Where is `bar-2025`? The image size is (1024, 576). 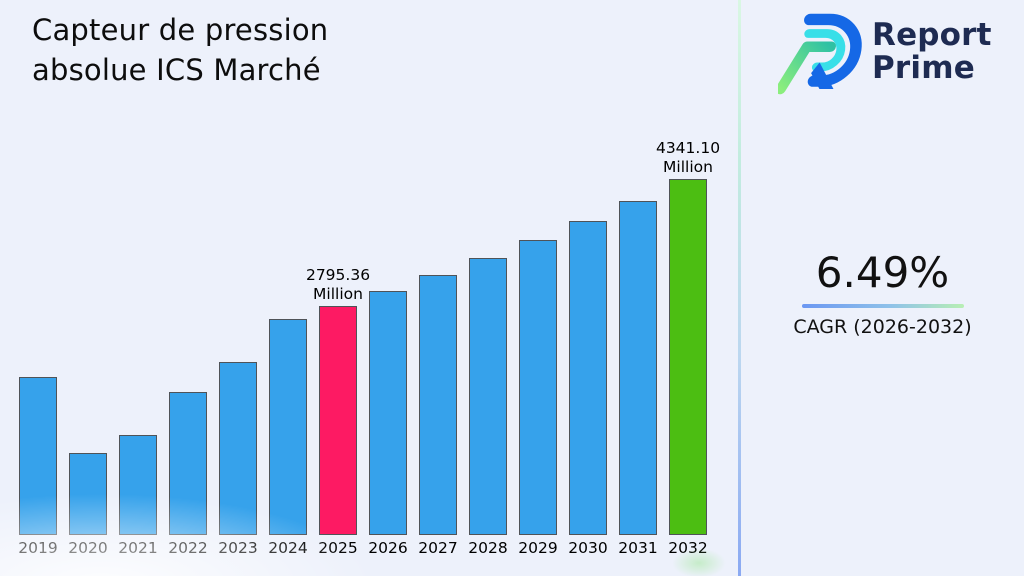 bar-2025 is located at coordinates (338, 420).